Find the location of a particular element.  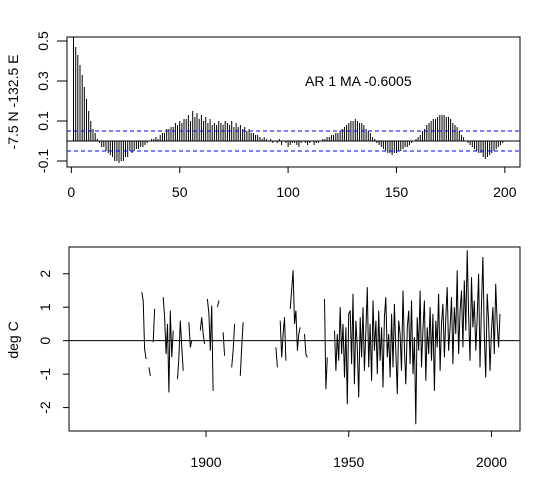

acf-x-tick-label: 200 is located at coordinates (505, 192).